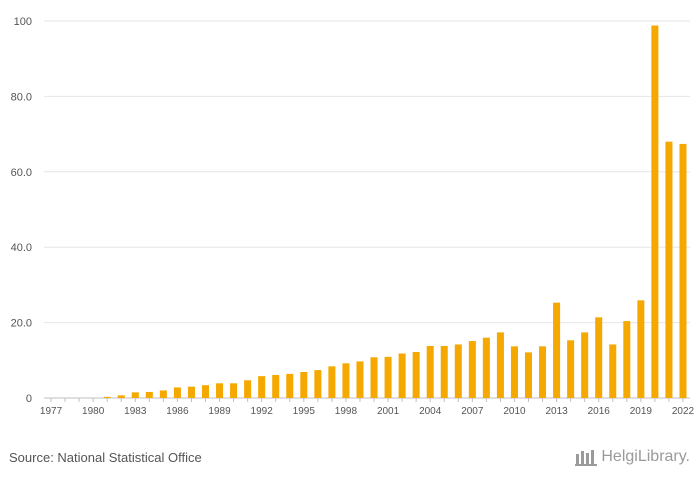  What do you see at coordinates (683, 411) in the screenshot?
I see `x-tick-label: 2022` at bounding box center [683, 411].